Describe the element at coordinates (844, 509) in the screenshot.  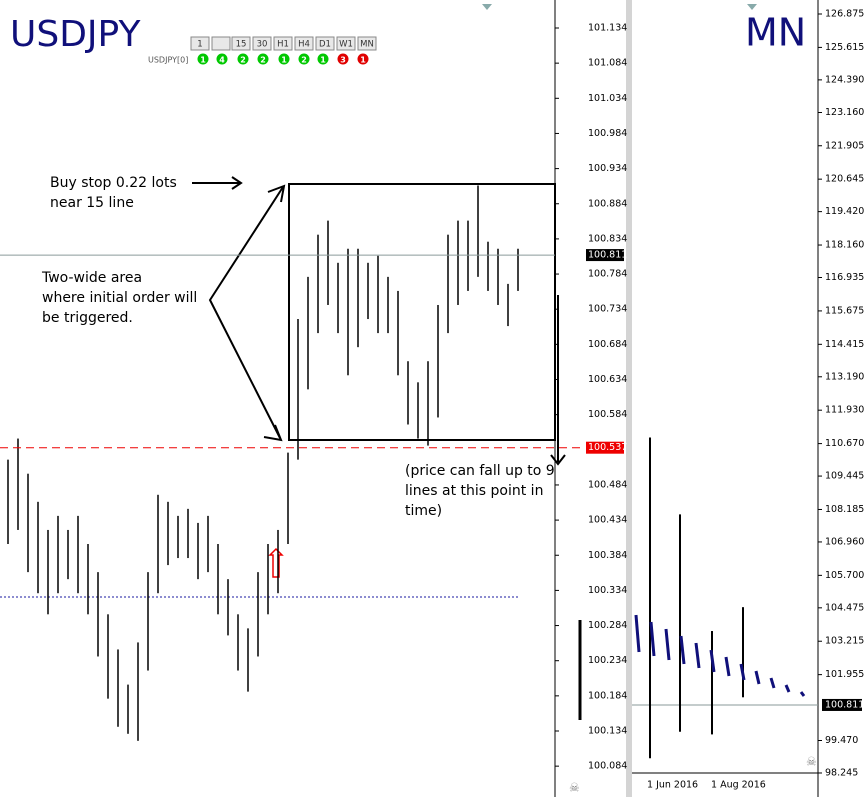
I see `price-label: 108.185` at that location.